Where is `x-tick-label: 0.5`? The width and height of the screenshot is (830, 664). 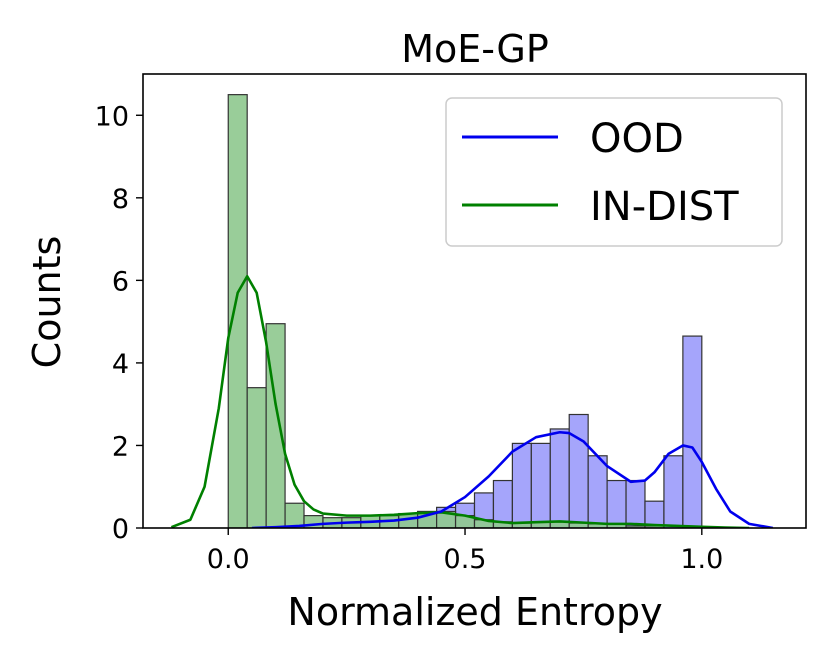 x-tick-label: 0.5 is located at coordinates (465, 559).